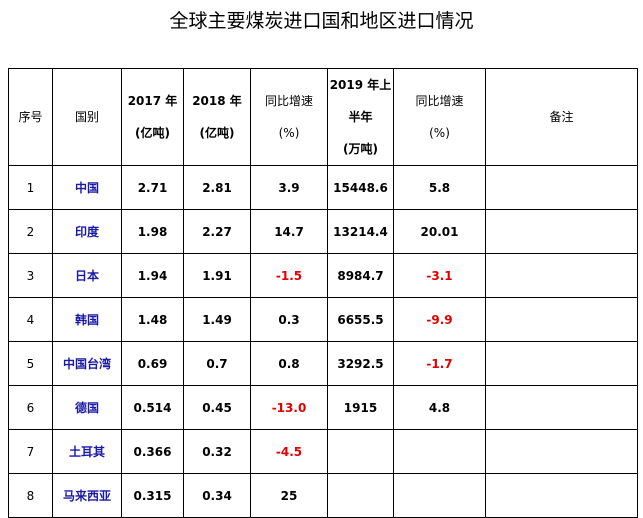 Image resolution: width=643 pixels, height=518 pixels. What do you see at coordinates (217, 407) in the screenshot?
I see `cell-y2018: 0.45` at bounding box center [217, 407].